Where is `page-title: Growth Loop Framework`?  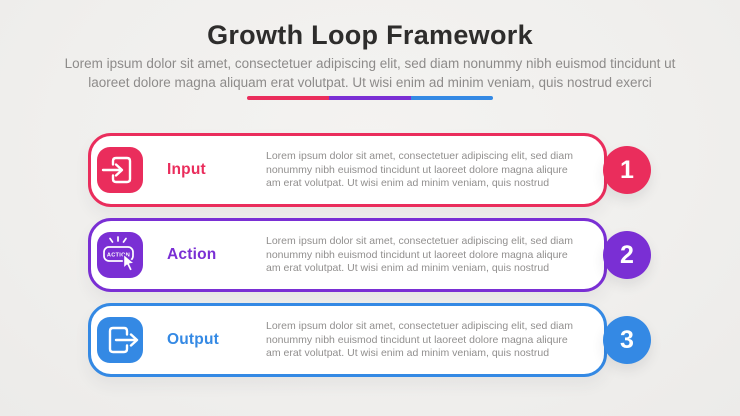 page-title: Growth Loop Framework is located at coordinates (370, 35).